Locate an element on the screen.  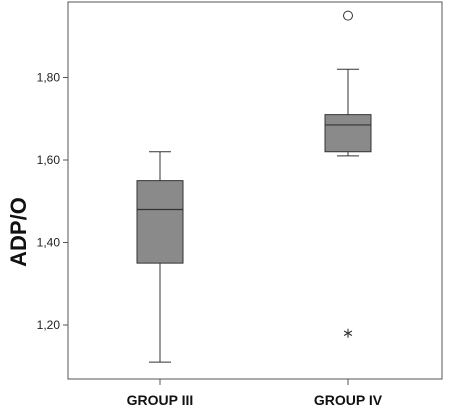
outlier-point is located at coordinates (348, 15).